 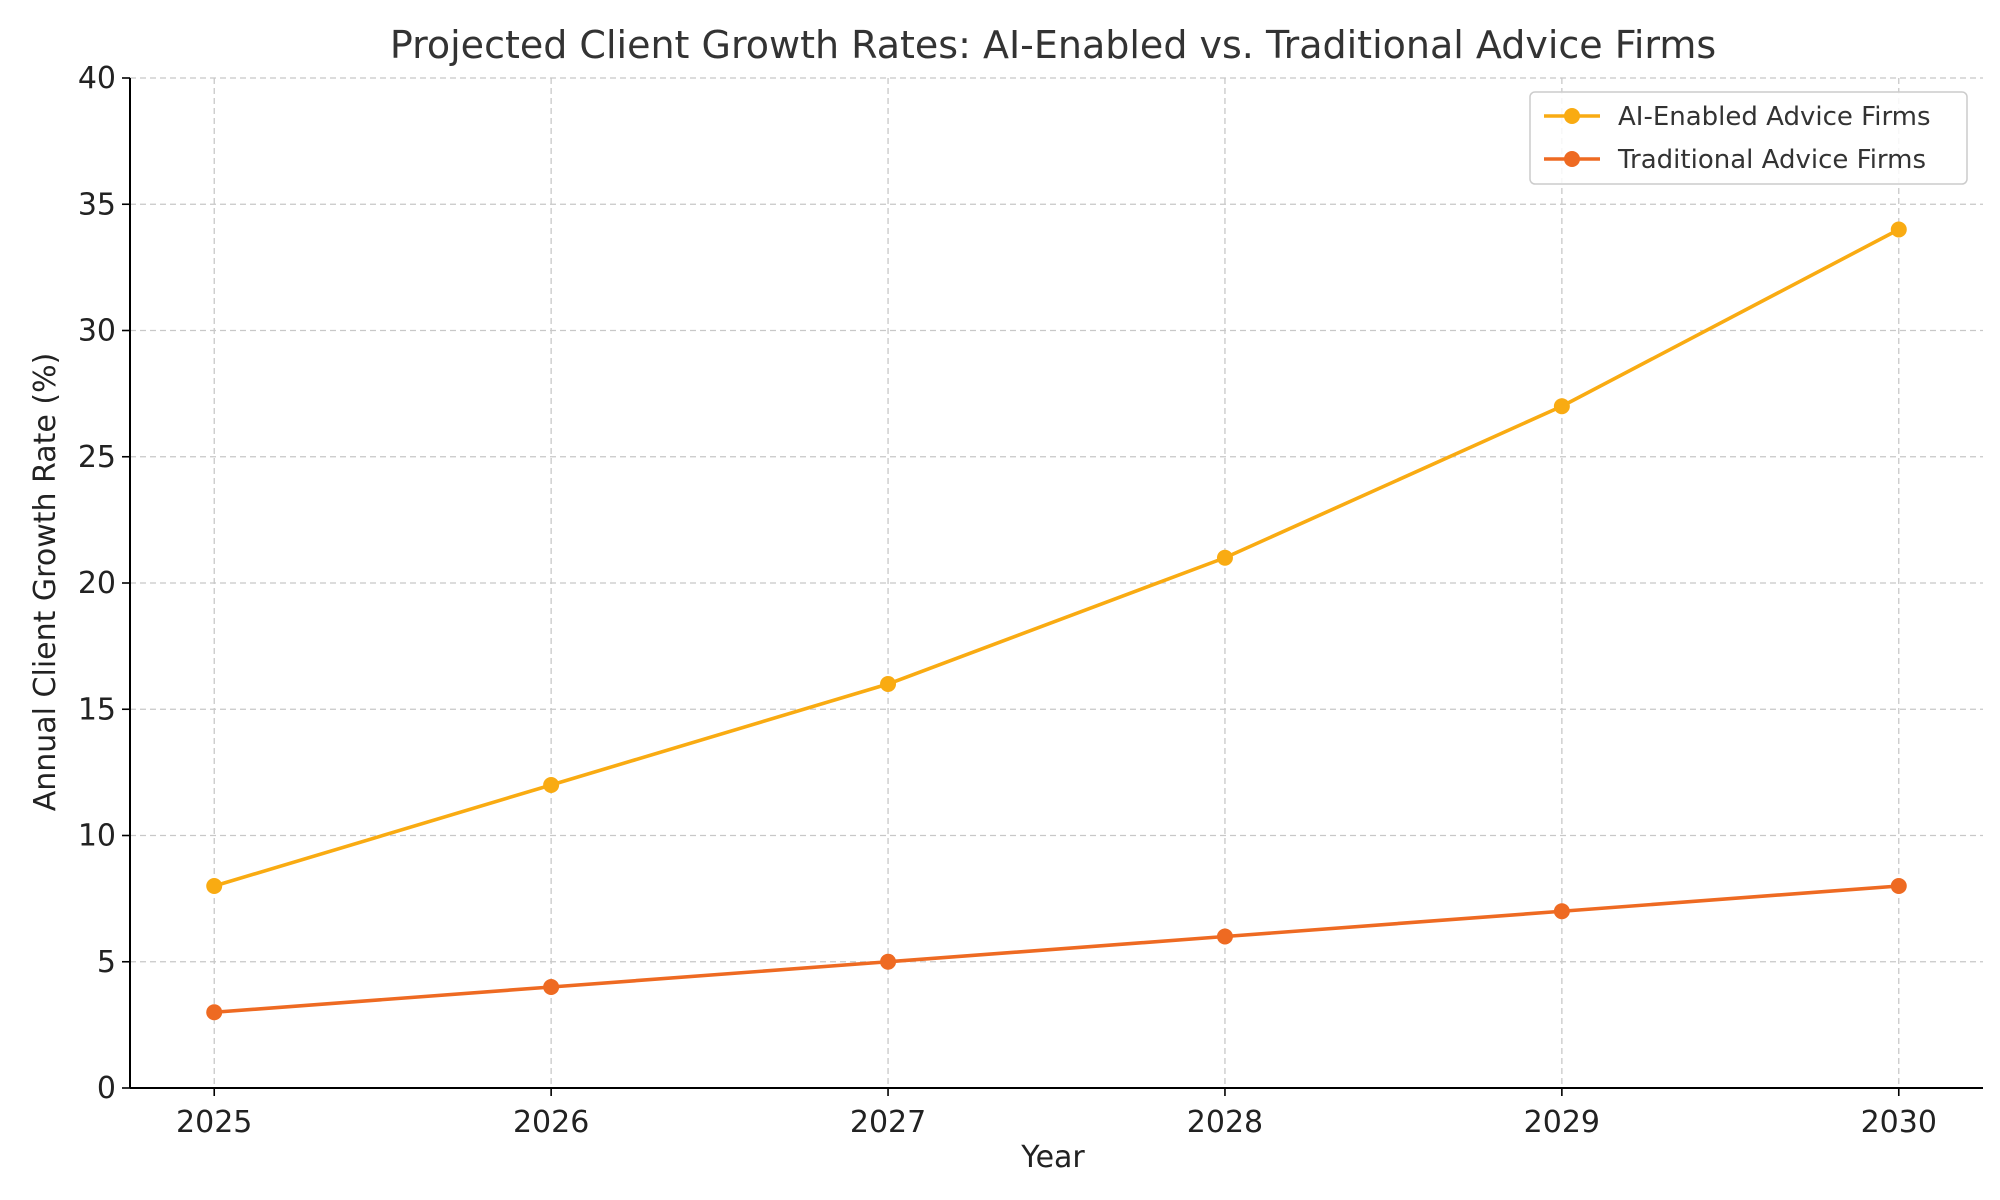 What do you see at coordinates (97, 836) in the screenshot?
I see `y-tick-label: 10` at bounding box center [97, 836].